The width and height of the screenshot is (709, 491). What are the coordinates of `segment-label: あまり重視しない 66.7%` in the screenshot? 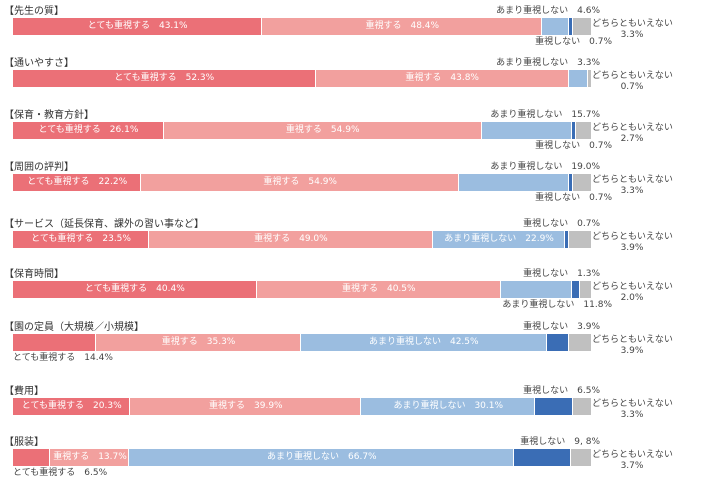 It's located at (322, 457).